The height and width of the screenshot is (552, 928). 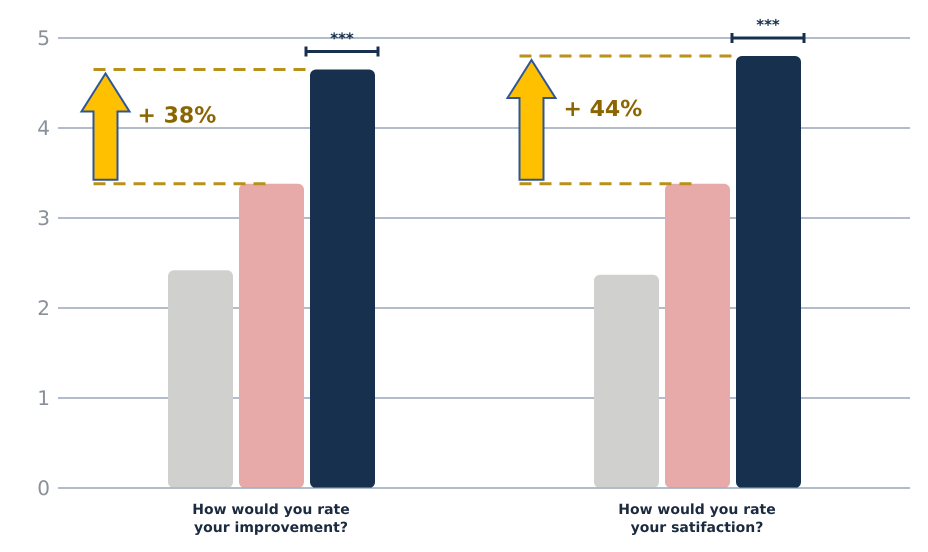 I want to click on y-tick-label: 4, so click(x=43, y=128).